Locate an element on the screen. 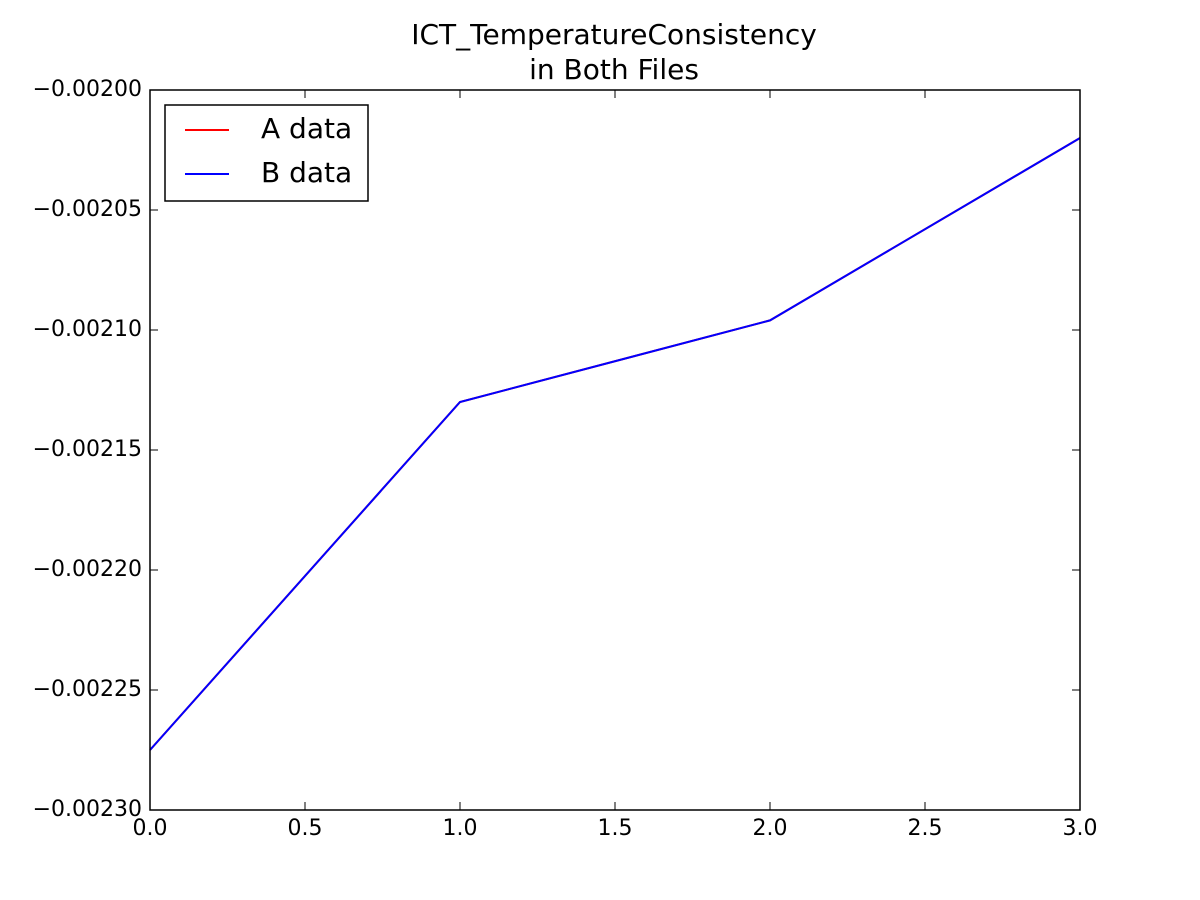  x-tick-label: 1.5 is located at coordinates (615, 828).